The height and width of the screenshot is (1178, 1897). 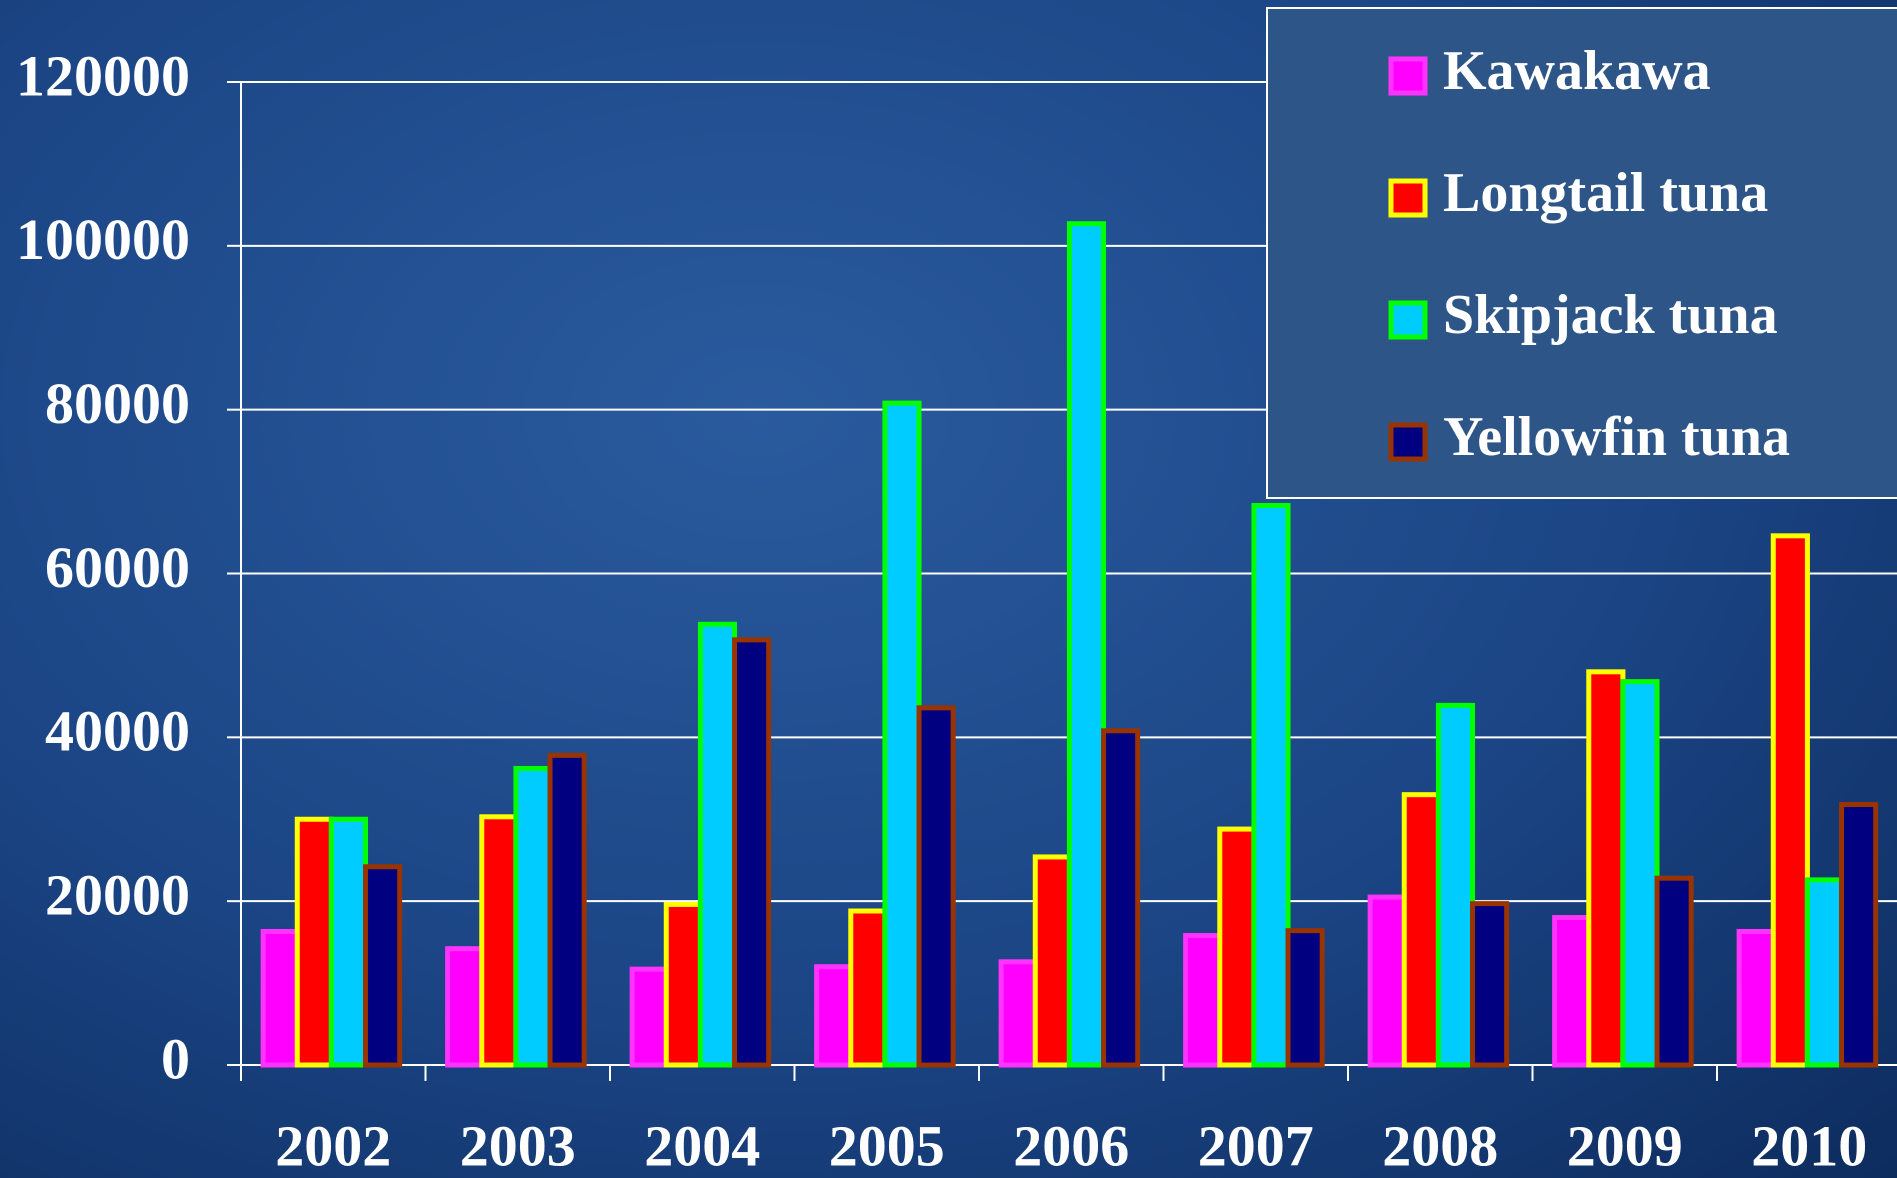 I want to click on x-tick-label: 2006, so click(x=1071, y=1145).